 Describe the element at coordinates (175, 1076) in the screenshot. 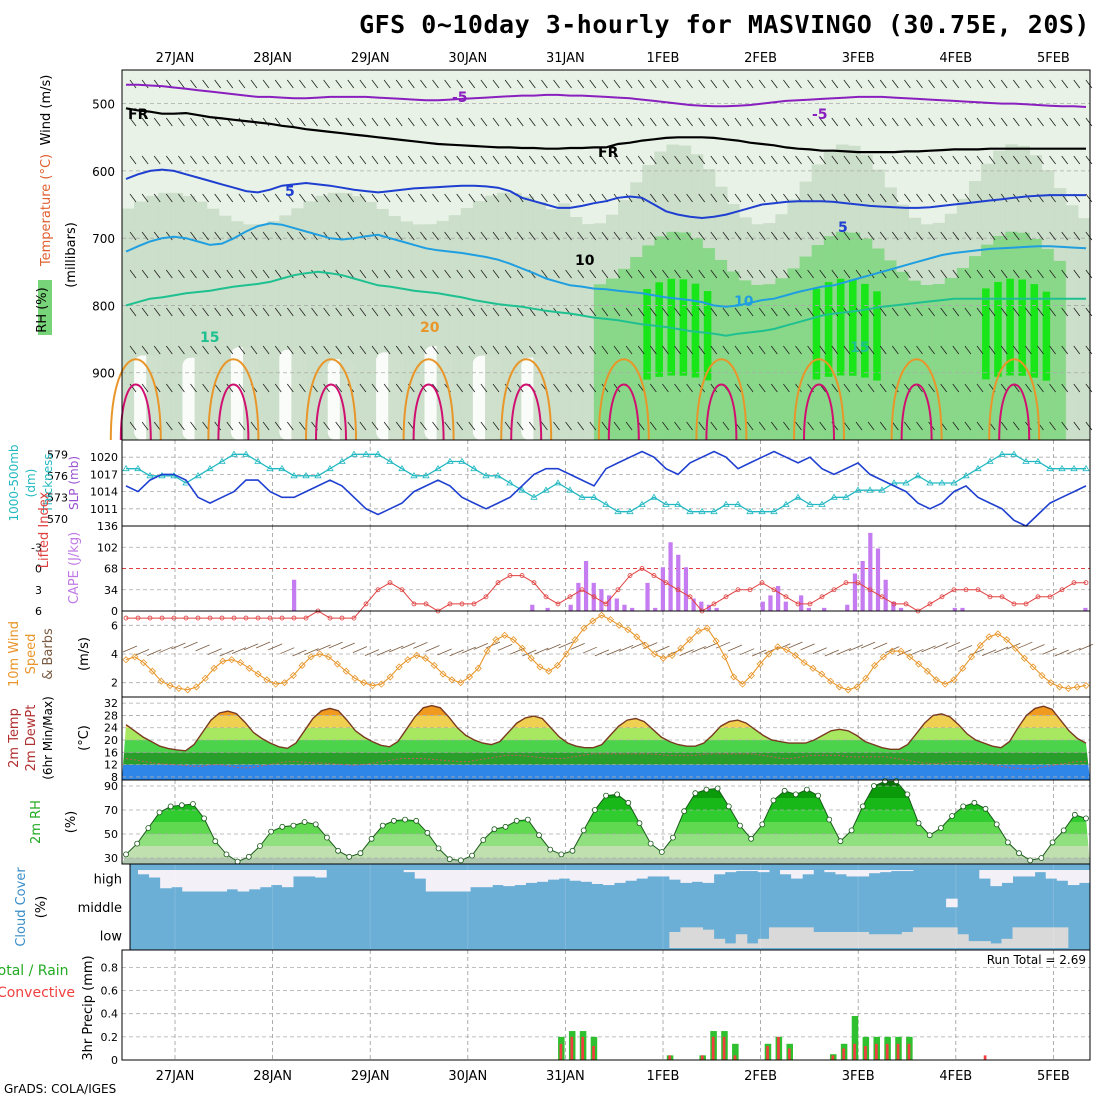

I see `bottom-date-label: 27JAN` at that location.